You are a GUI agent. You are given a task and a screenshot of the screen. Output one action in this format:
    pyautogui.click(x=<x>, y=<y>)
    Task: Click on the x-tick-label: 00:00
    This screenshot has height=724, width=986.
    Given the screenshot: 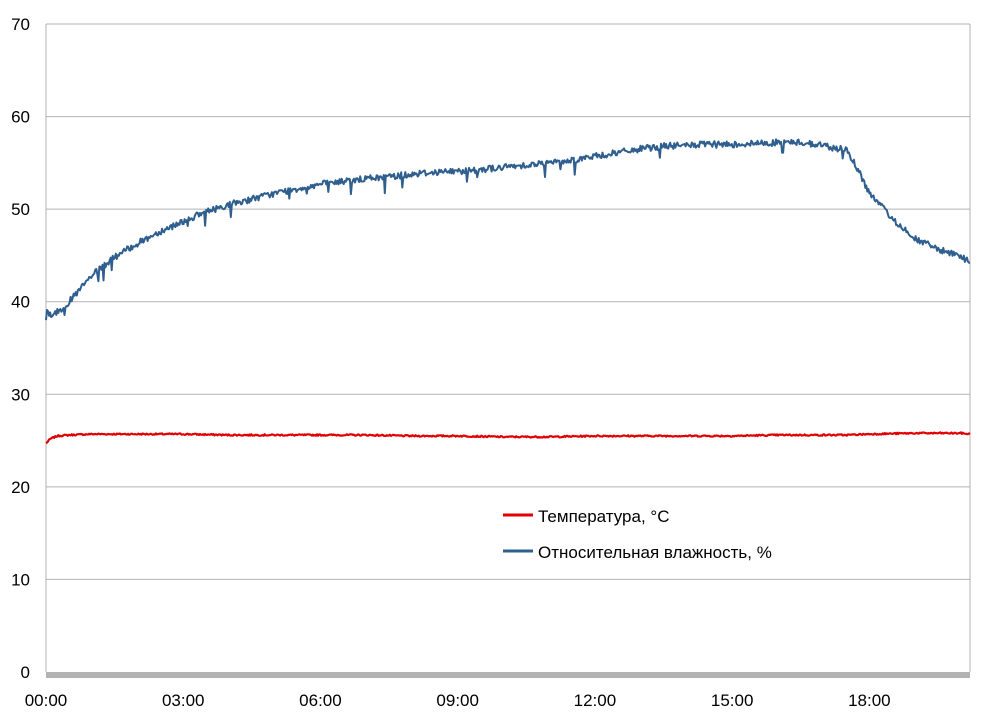 What is the action you would take?
    pyautogui.click(x=46, y=700)
    